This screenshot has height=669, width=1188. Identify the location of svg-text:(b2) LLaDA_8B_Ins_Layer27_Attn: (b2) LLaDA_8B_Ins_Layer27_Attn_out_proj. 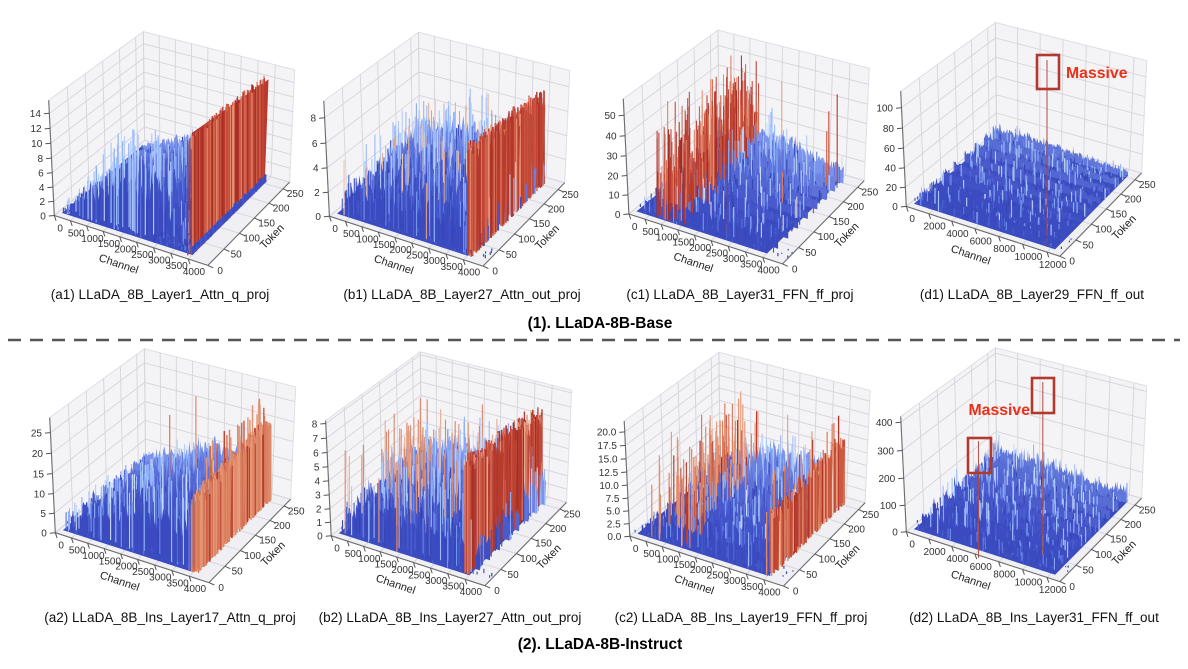
(450, 617).